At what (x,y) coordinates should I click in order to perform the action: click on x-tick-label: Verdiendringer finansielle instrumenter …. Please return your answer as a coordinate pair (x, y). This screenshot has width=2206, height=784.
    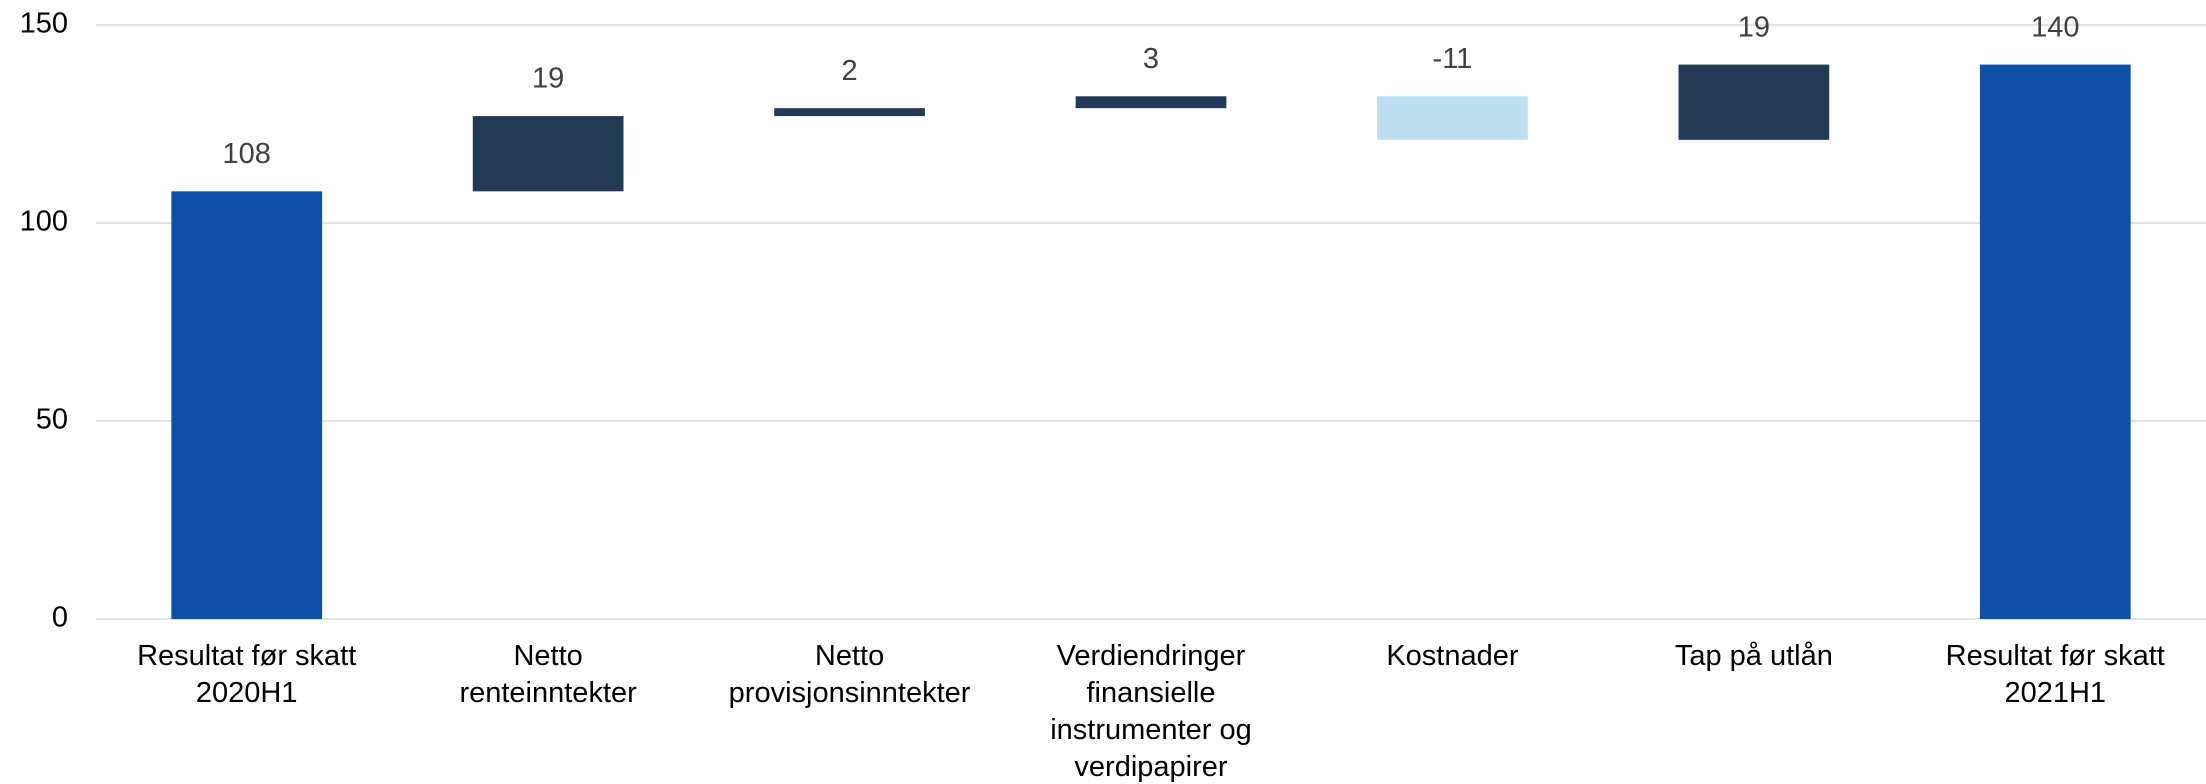
    Looking at the image, I should click on (1151, 711).